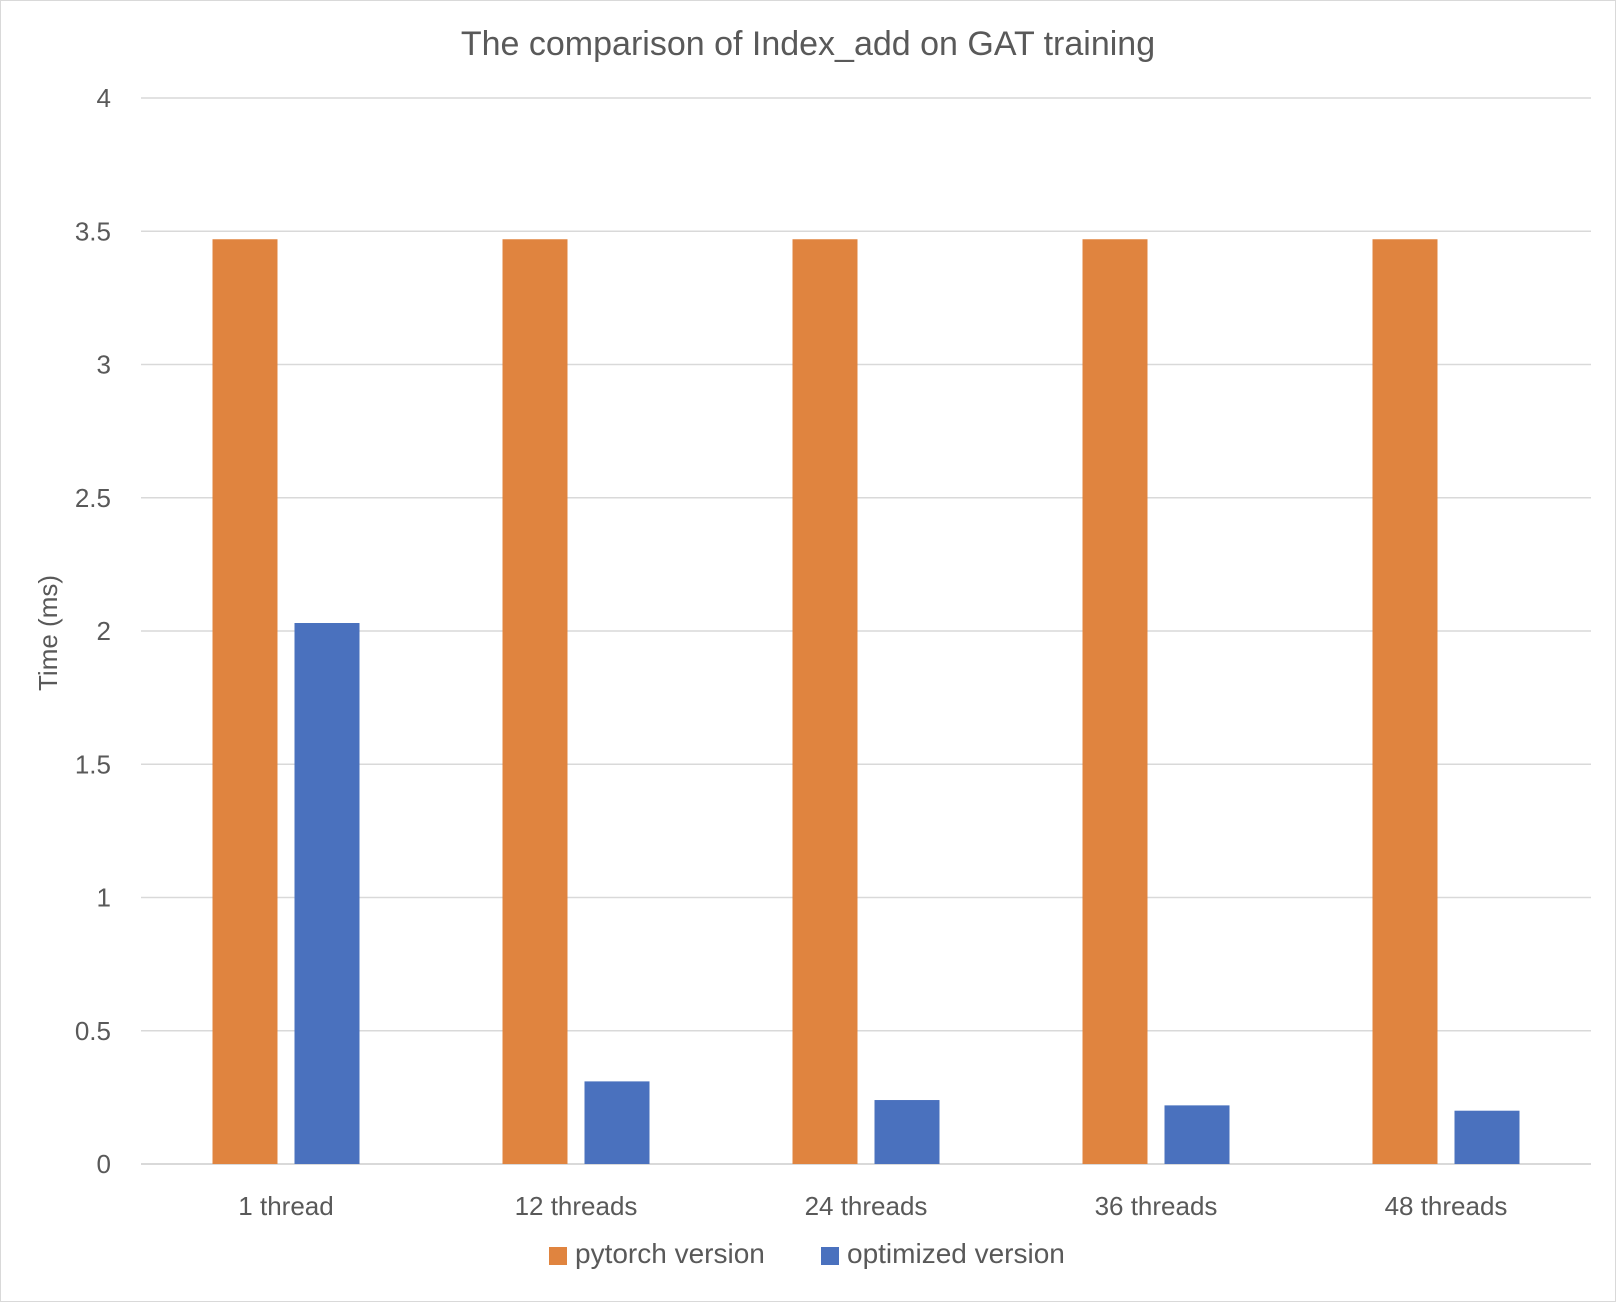  Describe the element at coordinates (93, 1031) in the screenshot. I see `y-tick-label: 0.5` at that location.